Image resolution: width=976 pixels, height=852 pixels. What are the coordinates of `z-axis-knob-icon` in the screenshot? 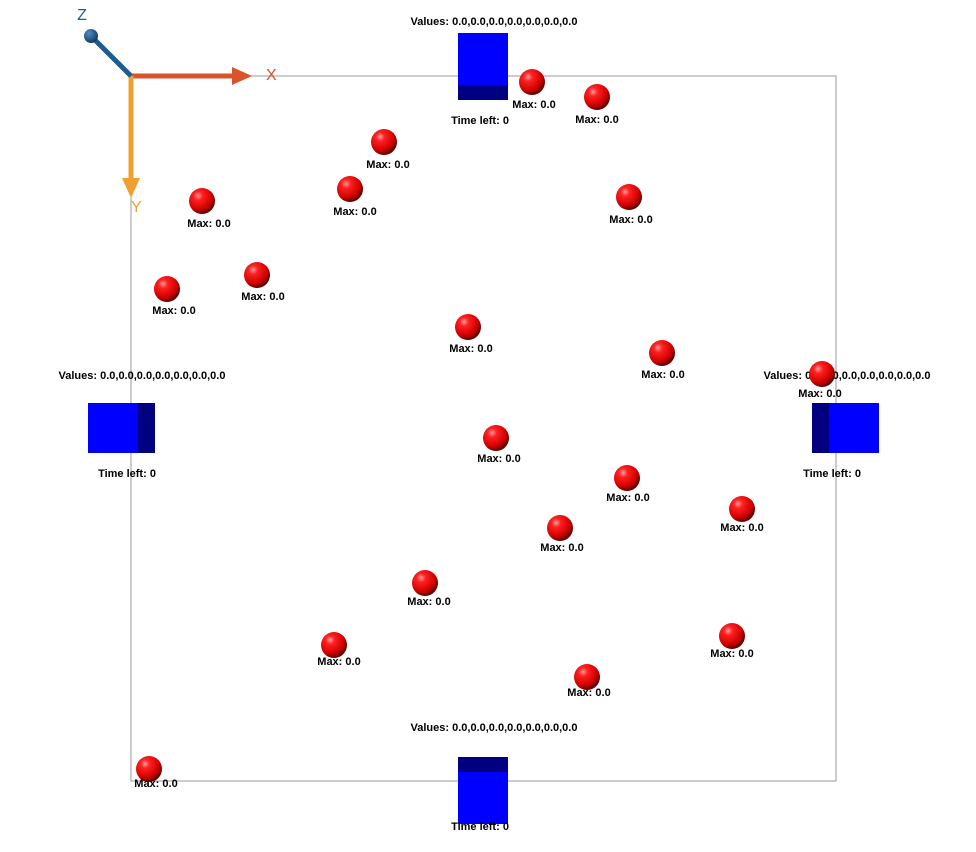 It's located at (91, 36).